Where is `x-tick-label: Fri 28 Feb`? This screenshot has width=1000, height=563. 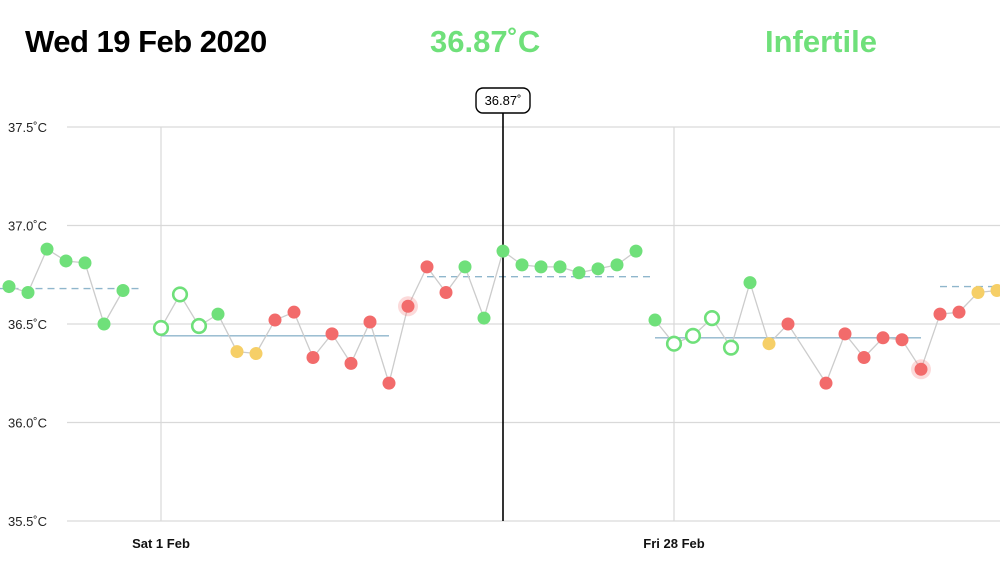
x-tick-label: Fri 28 Feb is located at coordinates (673, 543).